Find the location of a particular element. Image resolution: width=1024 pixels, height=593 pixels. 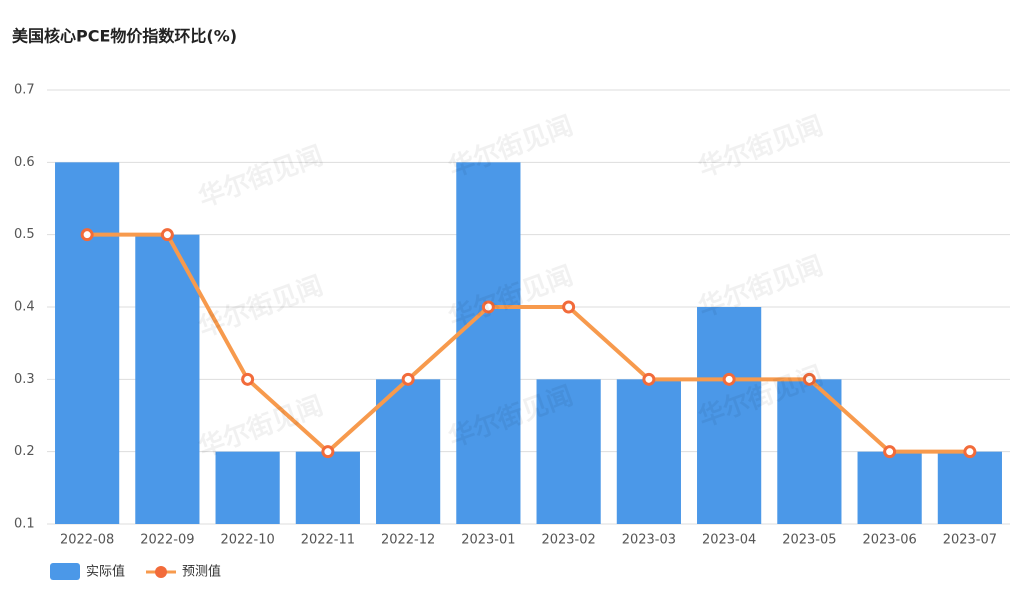

y-tick-label: 0.5 is located at coordinates (24, 234).